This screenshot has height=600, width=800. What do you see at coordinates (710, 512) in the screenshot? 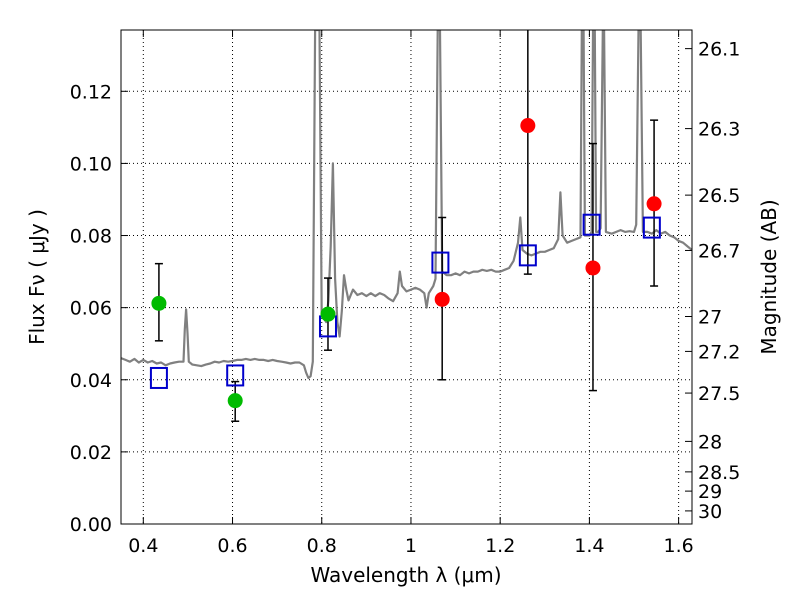
I see `magnitude-tick-label: 30` at bounding box center [710, 512].